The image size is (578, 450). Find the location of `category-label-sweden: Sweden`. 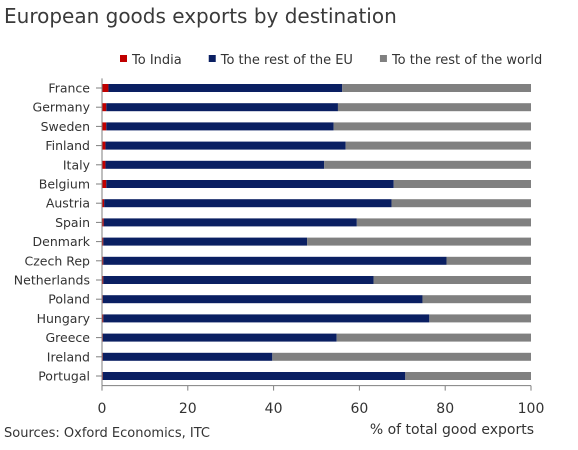

category-label-sweden: Sweden is located at coordinates (65, 126).